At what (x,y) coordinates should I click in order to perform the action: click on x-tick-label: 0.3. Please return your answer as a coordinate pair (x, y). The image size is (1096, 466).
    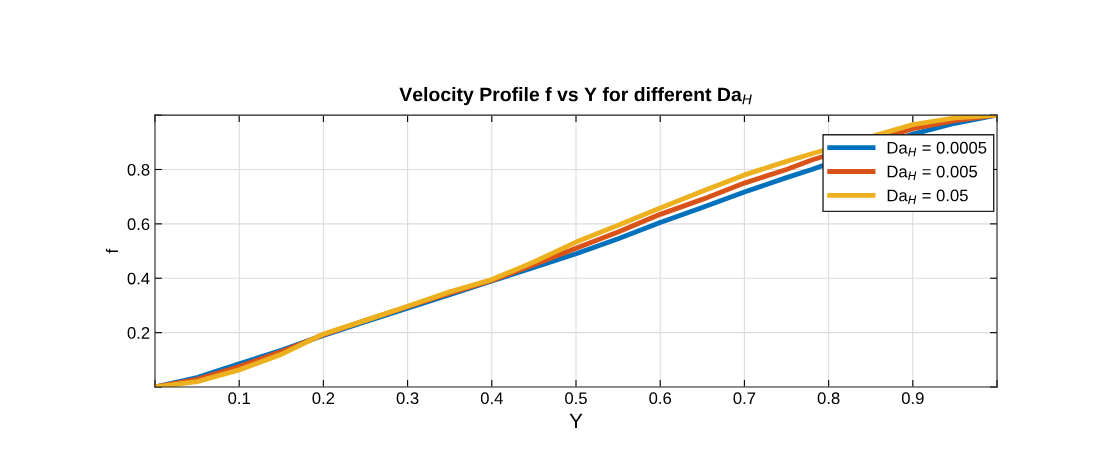
    Looking at the image, I should click on (407, 398).